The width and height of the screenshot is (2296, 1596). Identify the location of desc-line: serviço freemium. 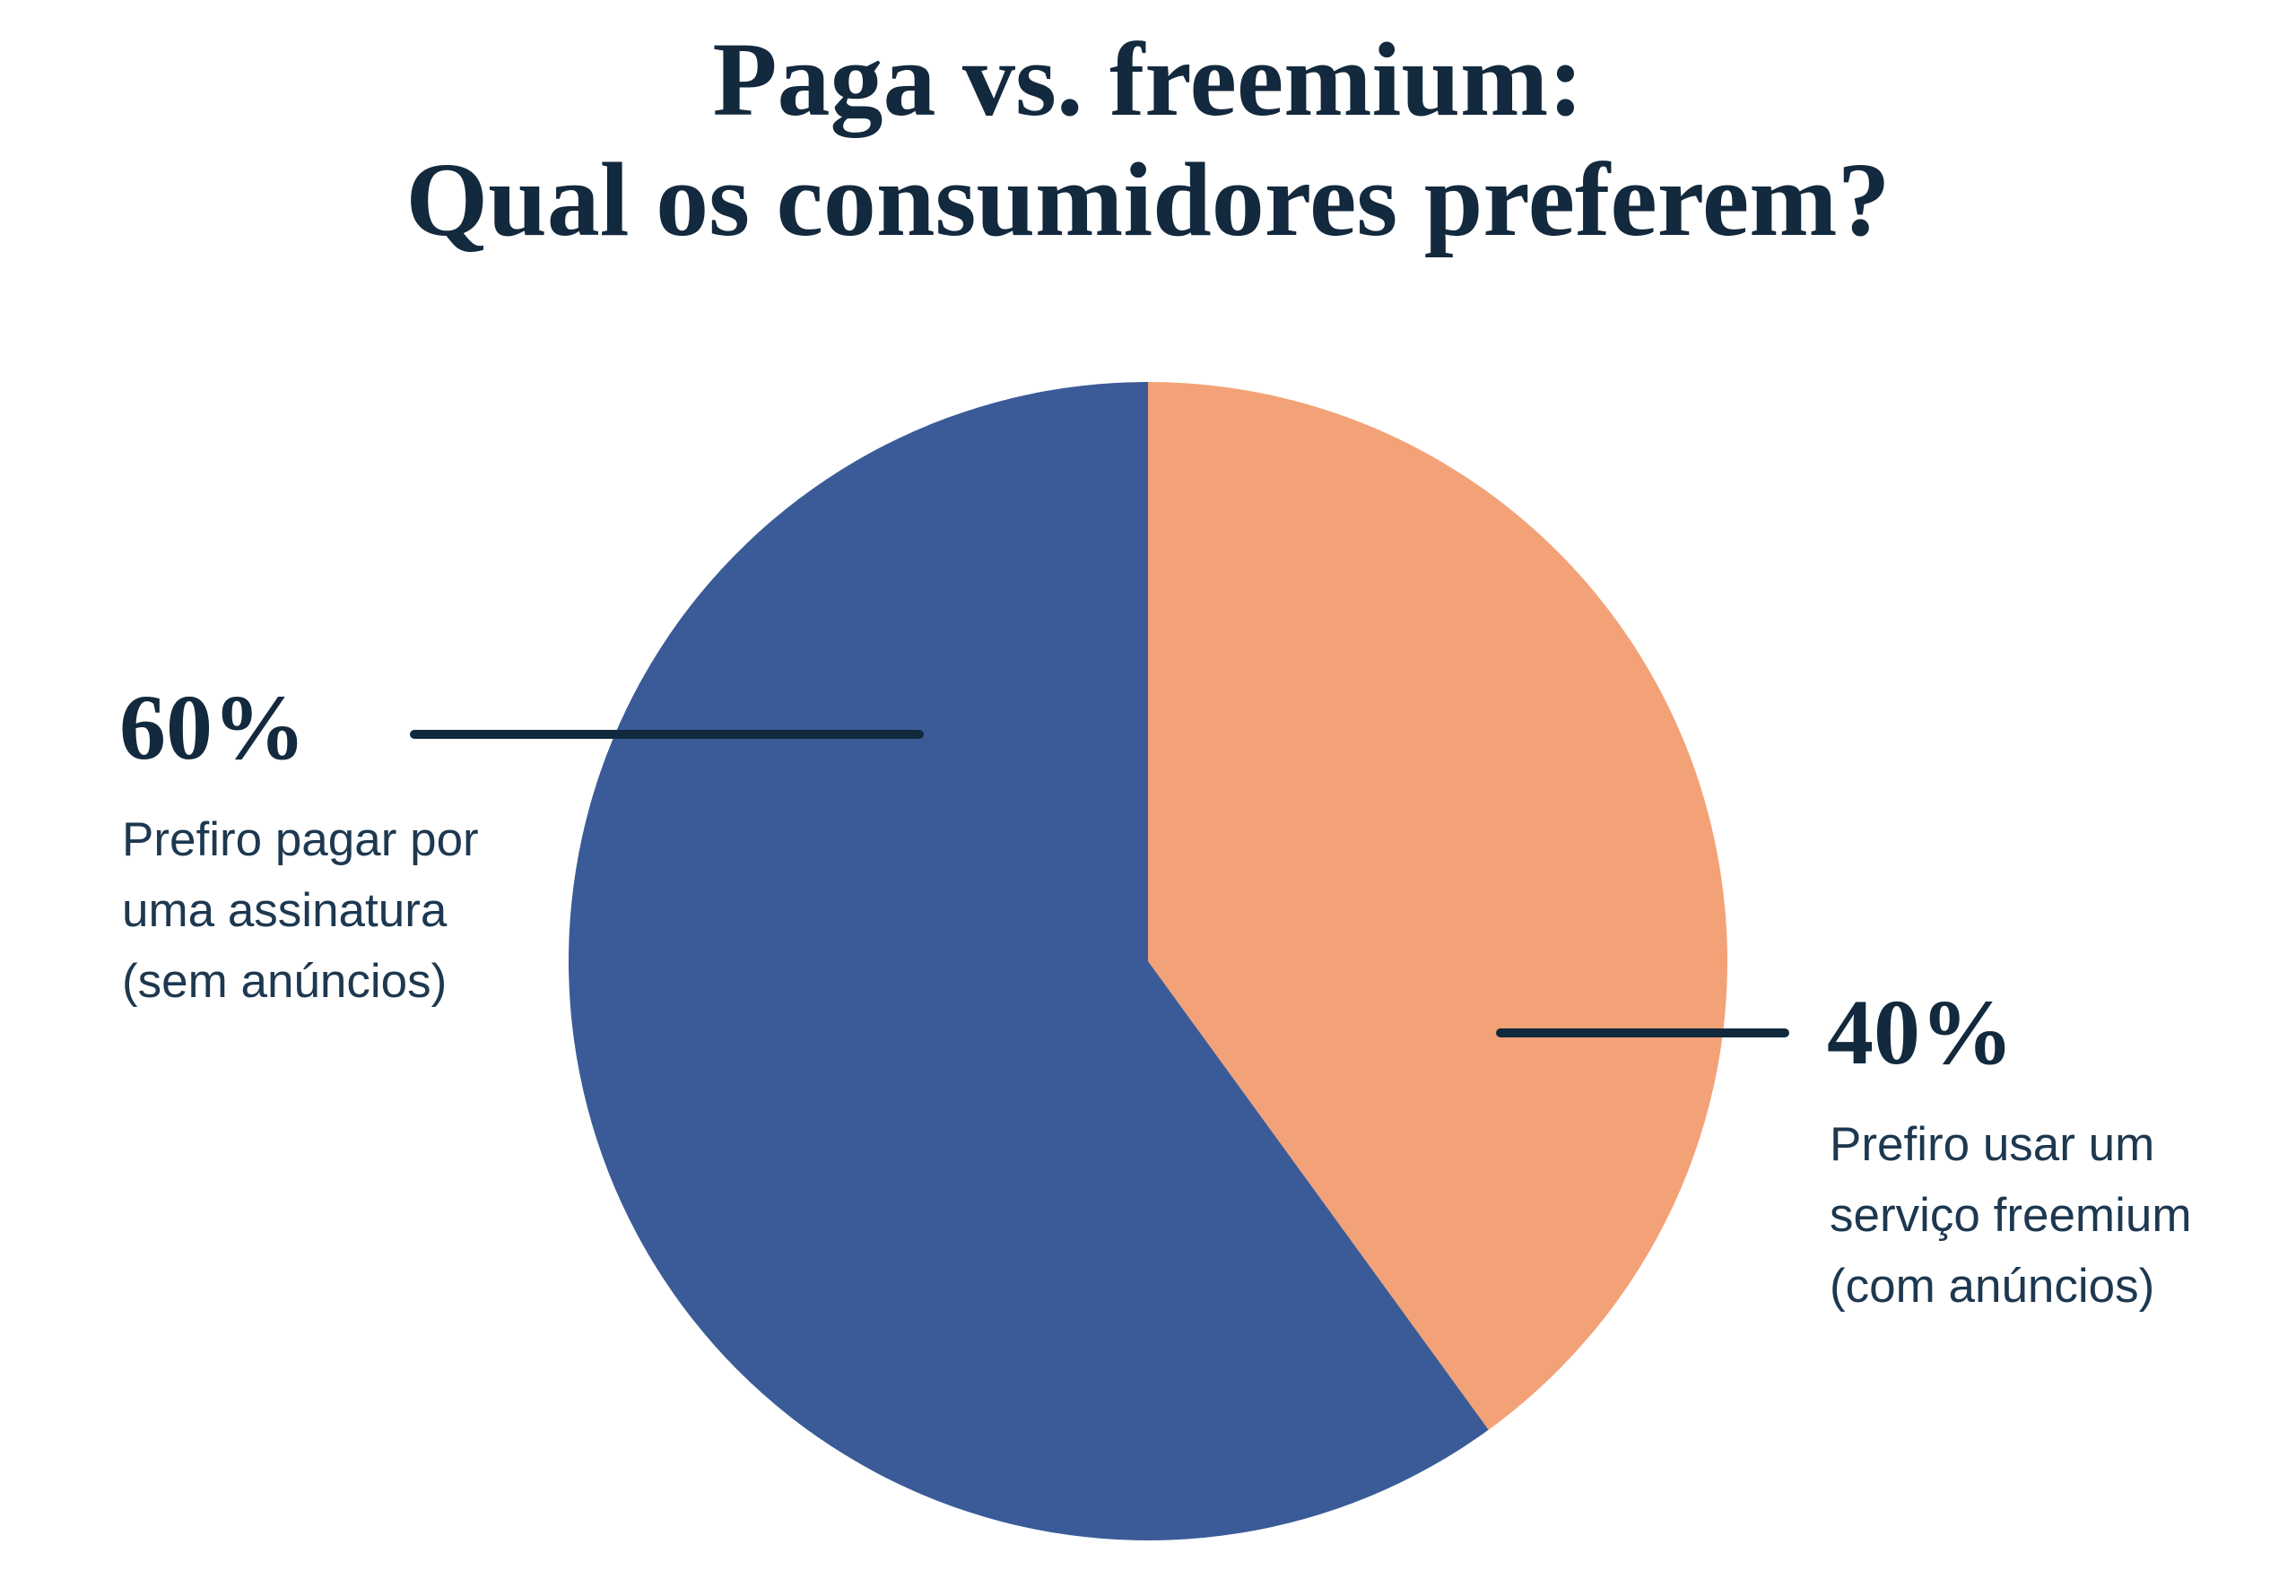
(2011, 1215).